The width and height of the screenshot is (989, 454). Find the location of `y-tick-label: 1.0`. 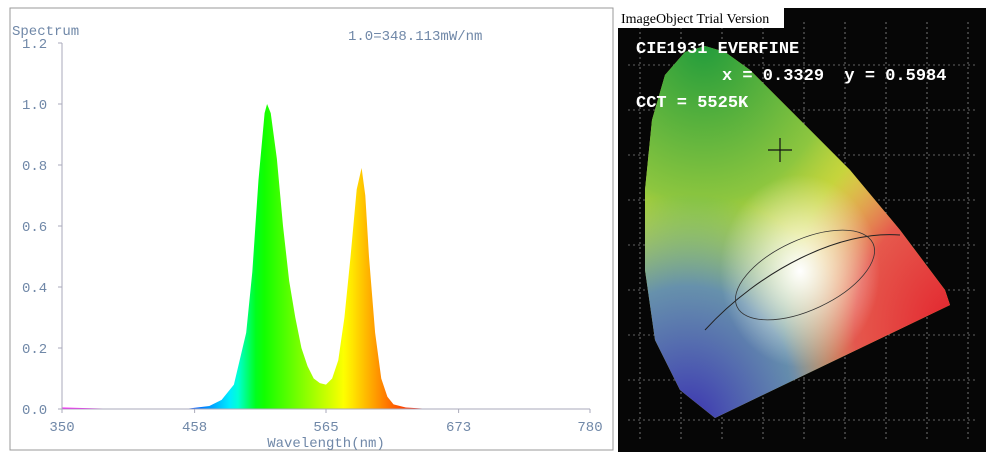

y-tick-label: 1.0 is located at coordinates (34, 106).